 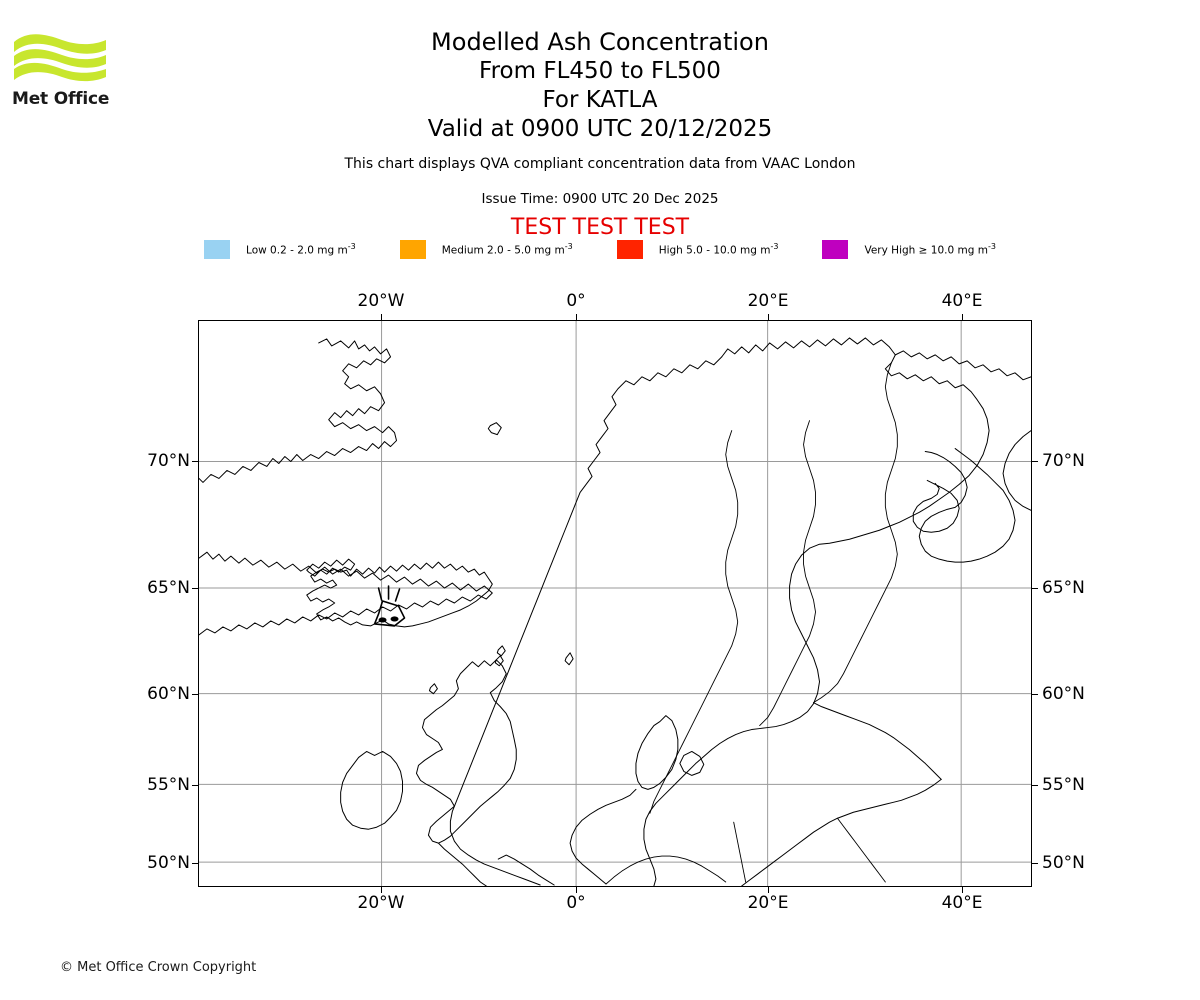 I want to click on coastline-faroe-islands, so click(x=501, y=651).